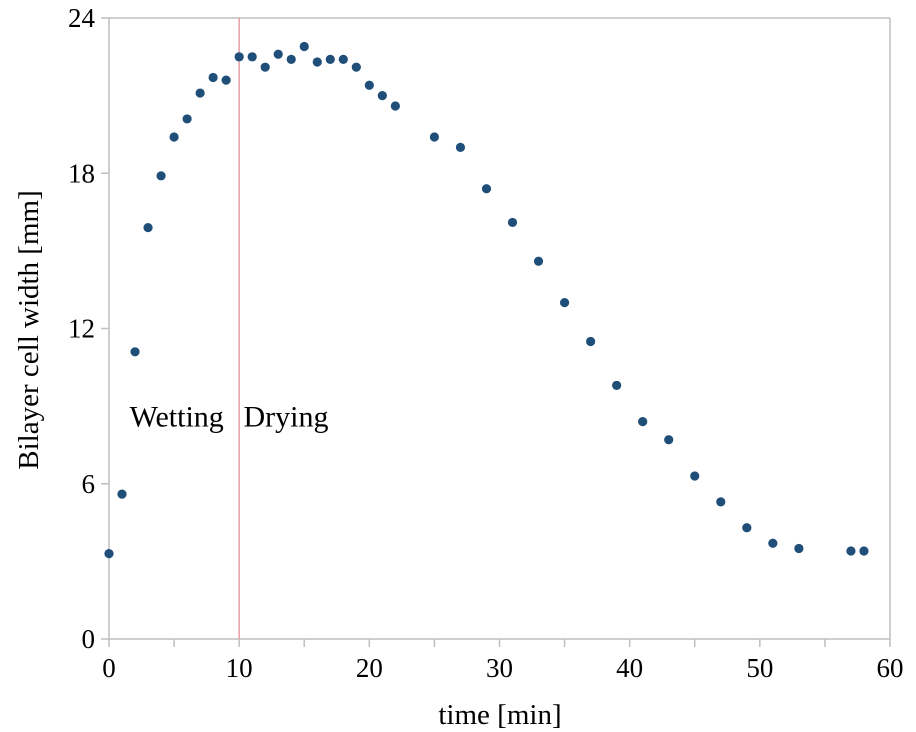 Image resolution: width=916 pixels, height=732 pixels. Describe the element at coordinates (890, 668) in the screenshot. I see `x-tick-label: 60` at that location.